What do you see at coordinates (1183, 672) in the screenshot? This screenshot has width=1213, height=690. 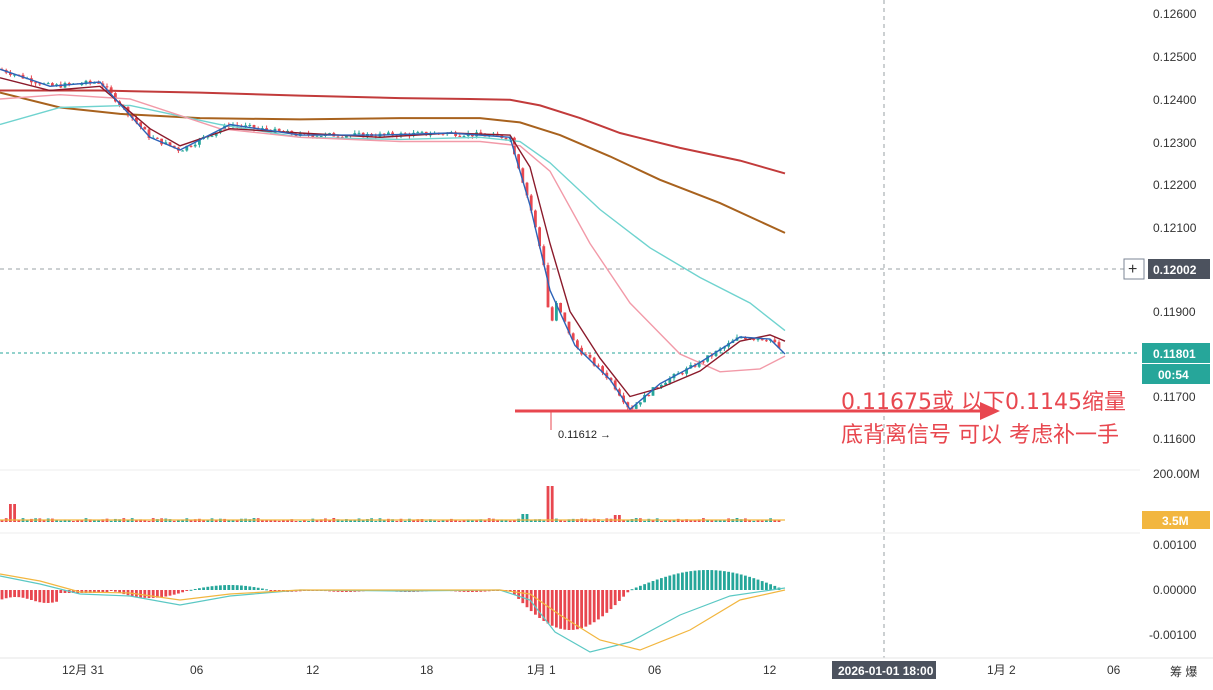 I see `time-axis-corner-label: 筹 爆` at bounding box center [1183, 672].